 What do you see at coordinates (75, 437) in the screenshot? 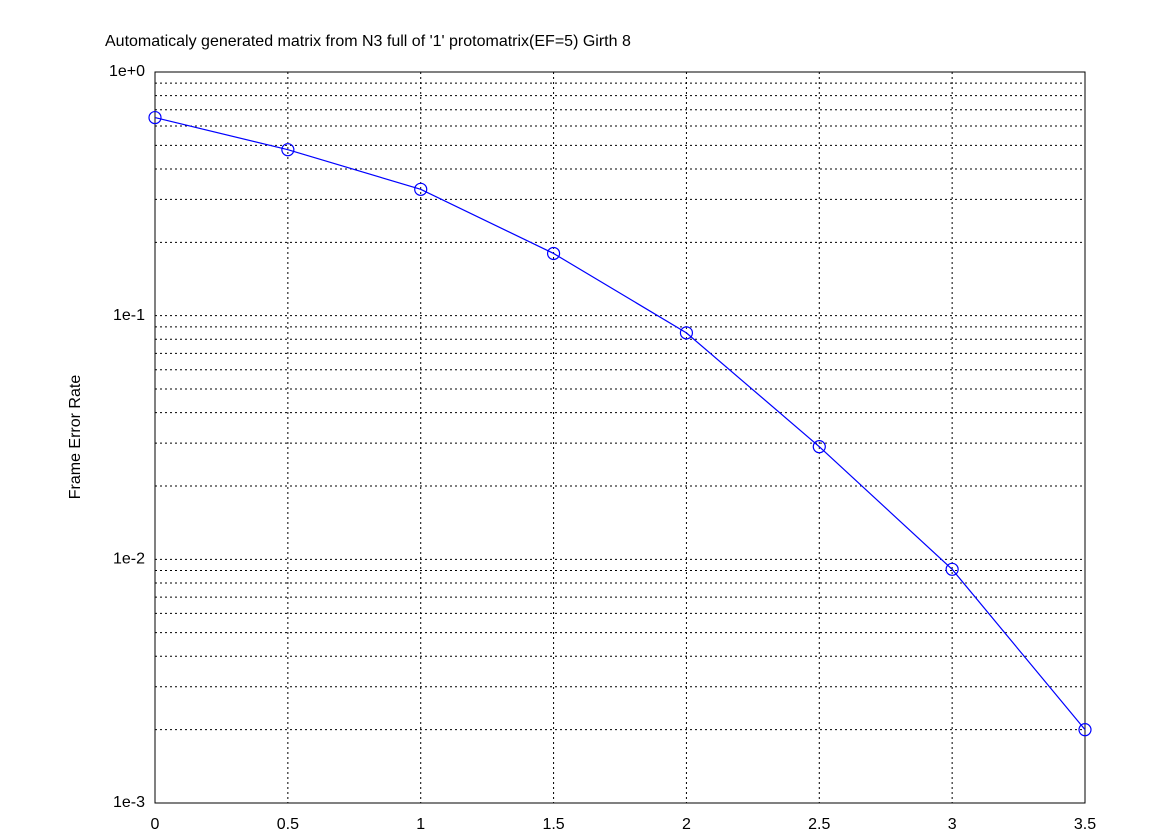
I see `y-axis-label: Frame Error Rate` at bounding box center [75, 437].